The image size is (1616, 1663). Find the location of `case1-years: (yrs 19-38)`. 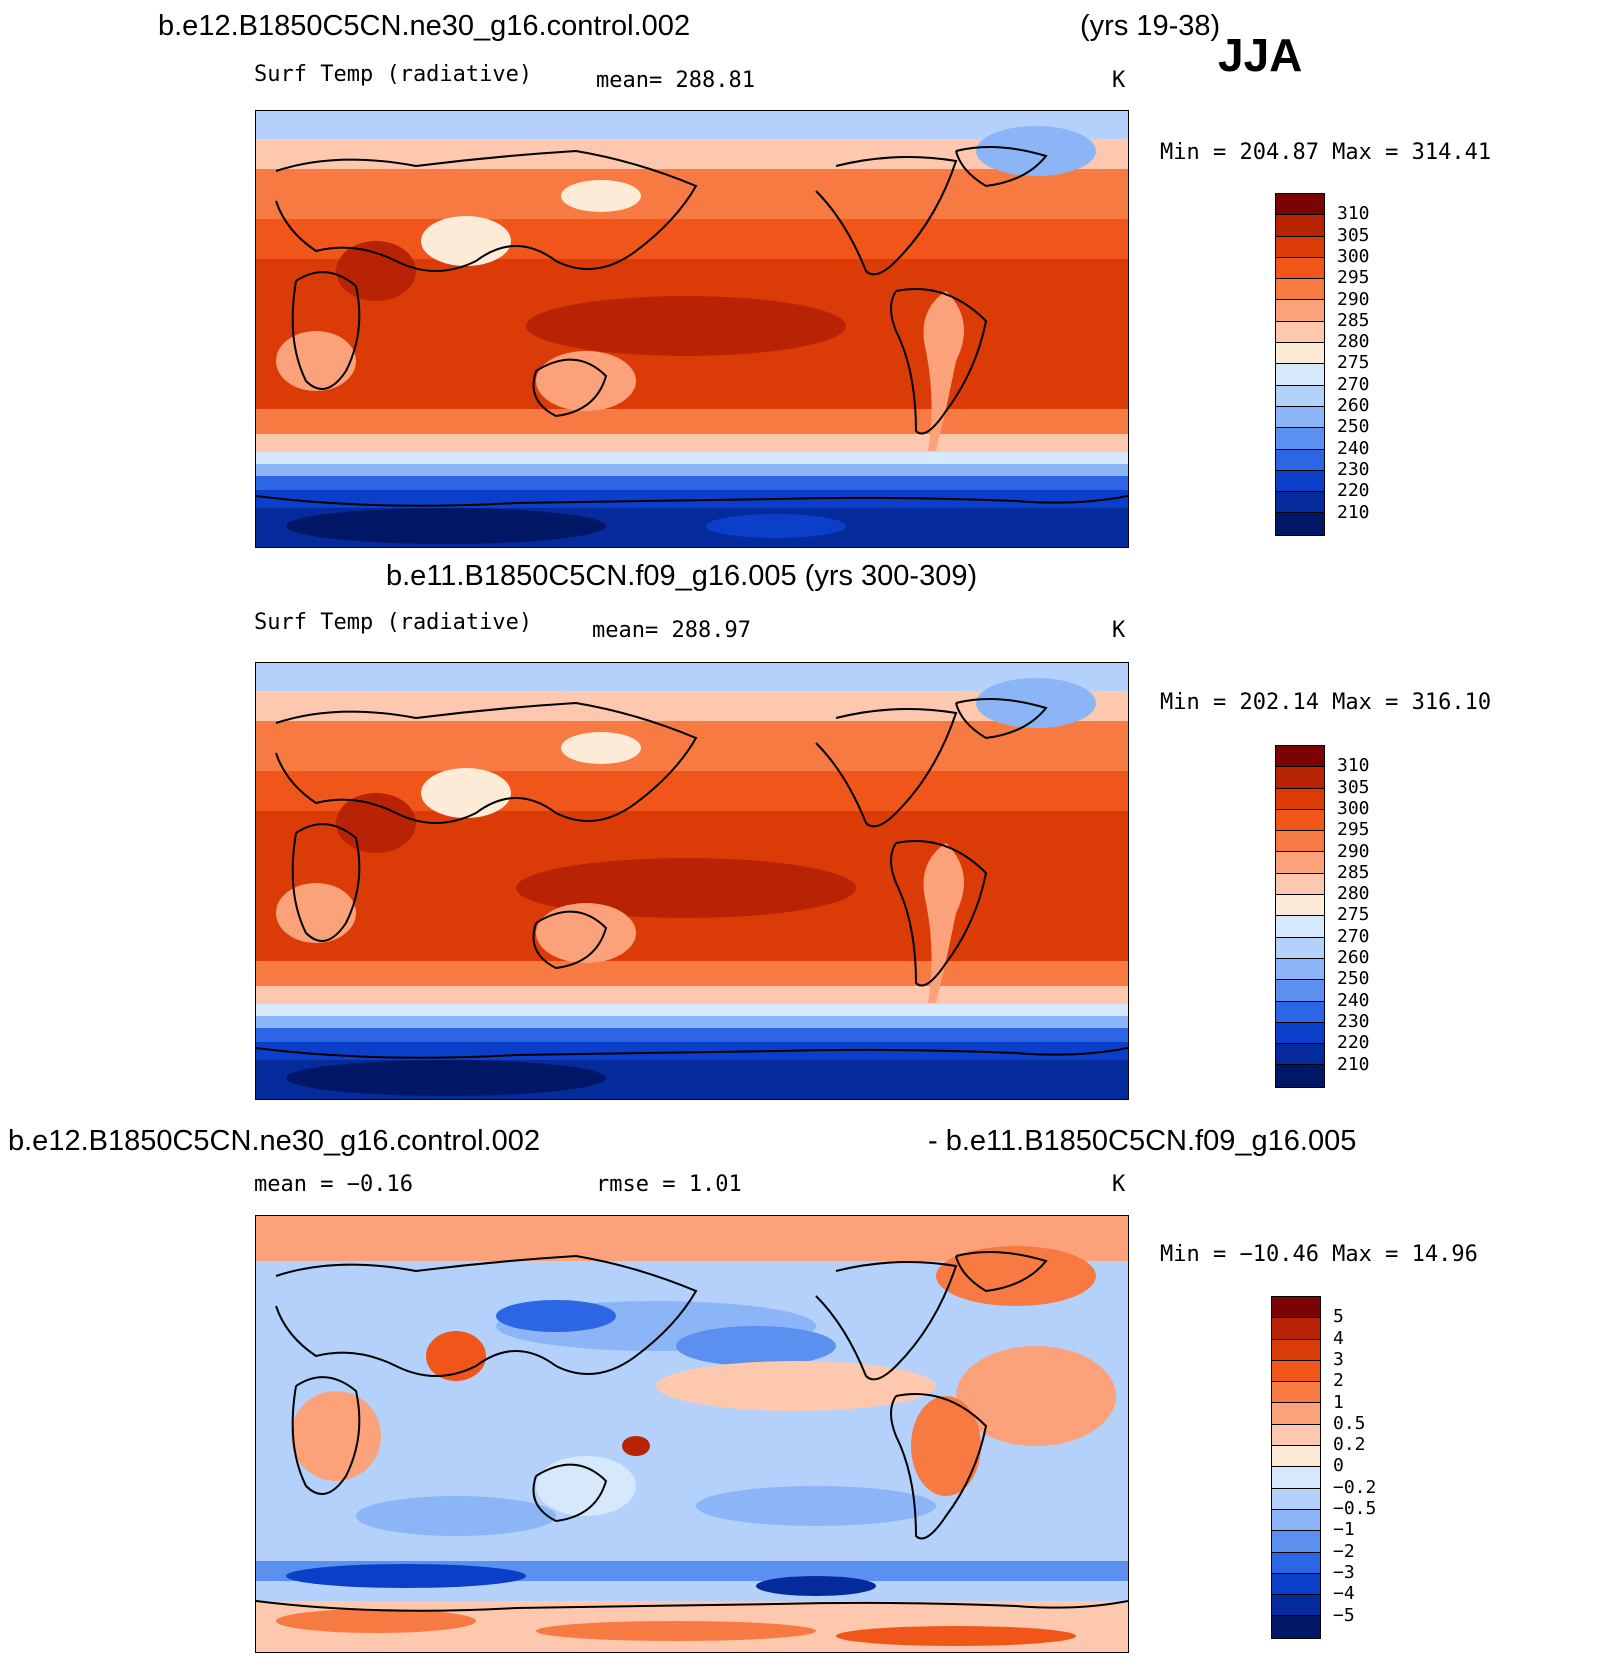

case1-years: (yrs 19-38) is located at coordinates (1150, 26).